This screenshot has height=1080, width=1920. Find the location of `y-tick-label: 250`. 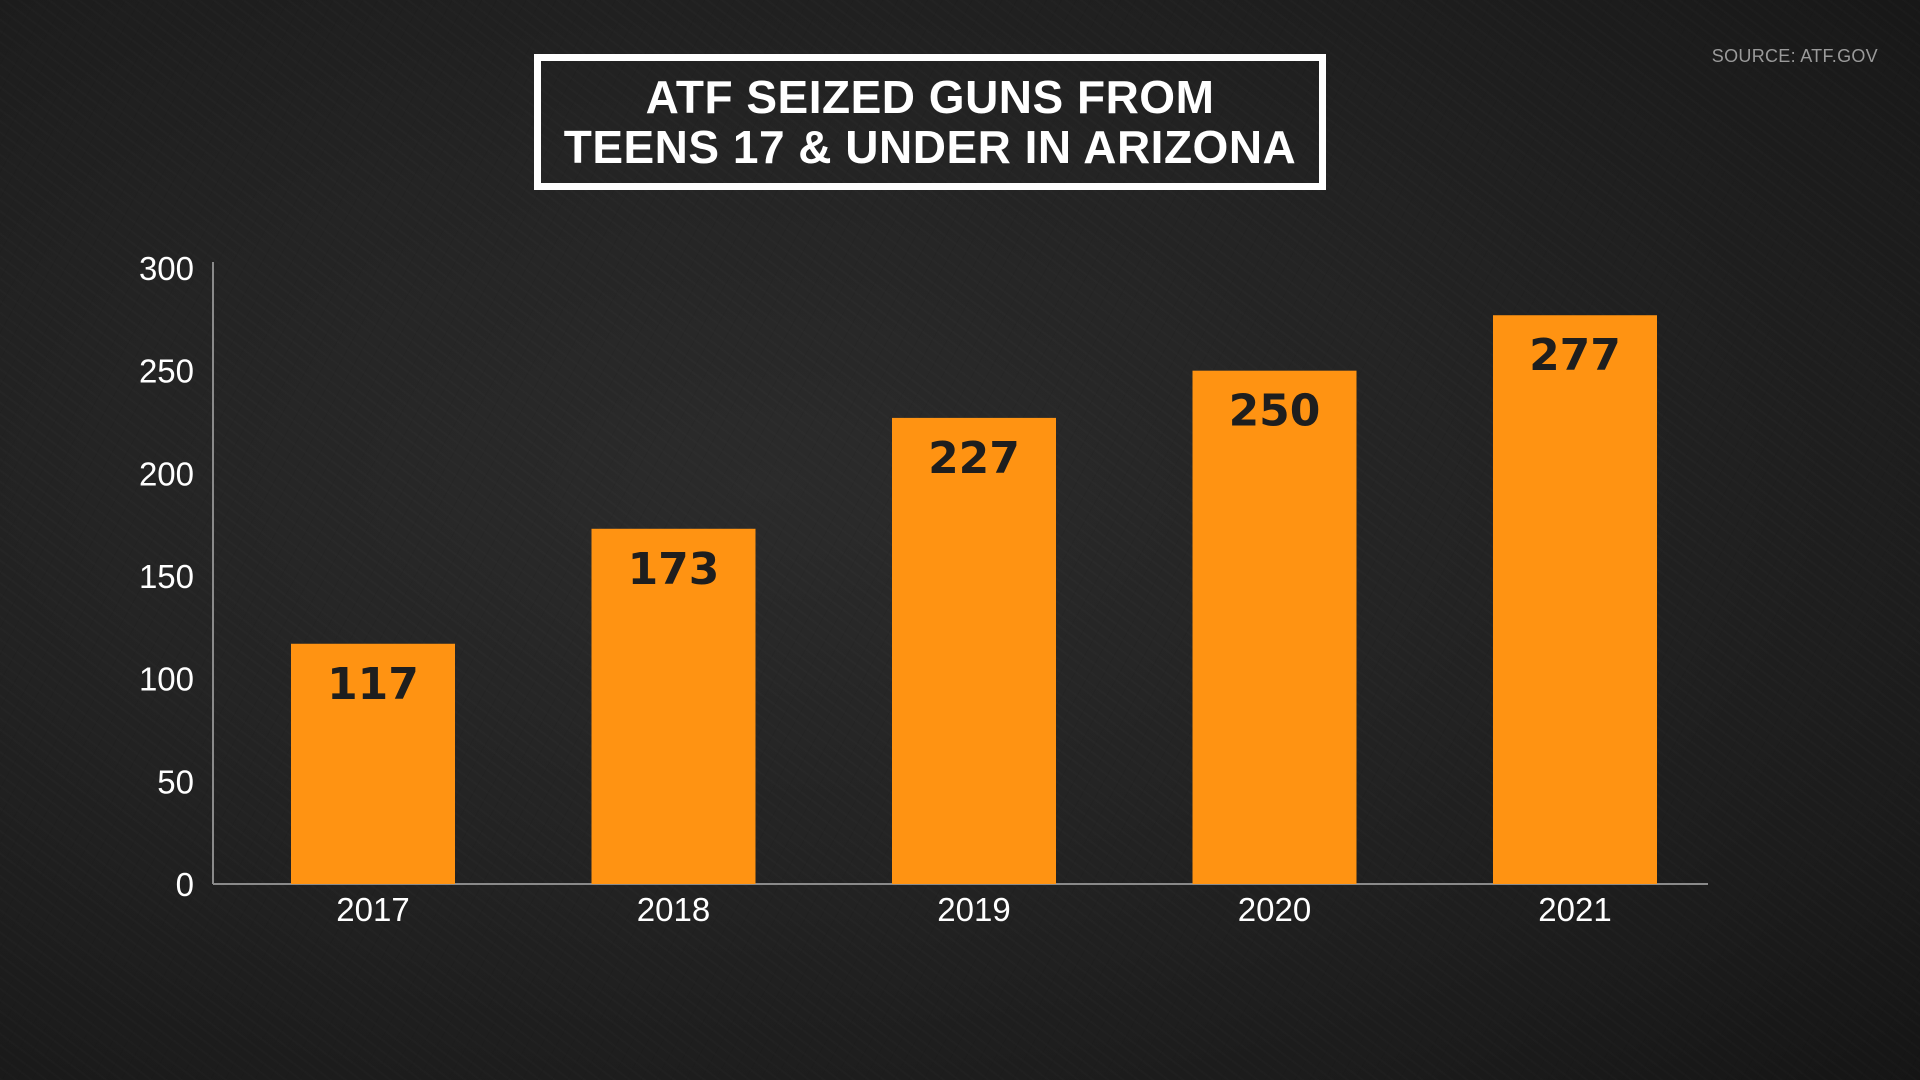

y-tick-label: 250 is located at coordinates (166, 371).